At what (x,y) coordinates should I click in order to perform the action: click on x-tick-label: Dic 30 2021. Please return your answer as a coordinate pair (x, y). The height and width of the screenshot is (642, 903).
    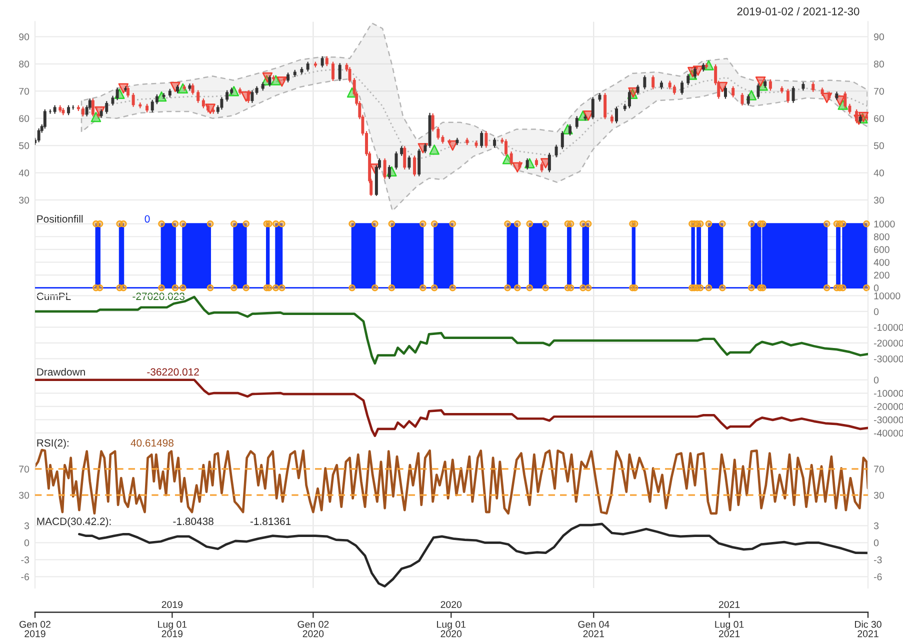
    Looking at the image, I should click on (868, 629).